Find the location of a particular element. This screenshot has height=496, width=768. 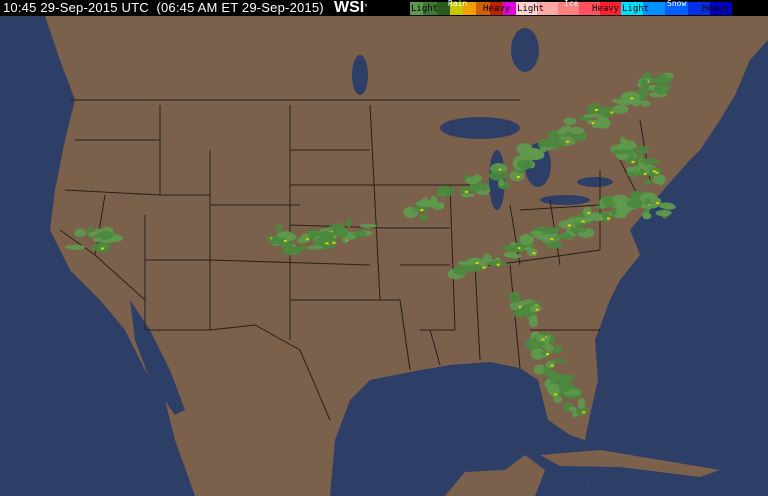

lake-superior is located at coordinates (480, 128).